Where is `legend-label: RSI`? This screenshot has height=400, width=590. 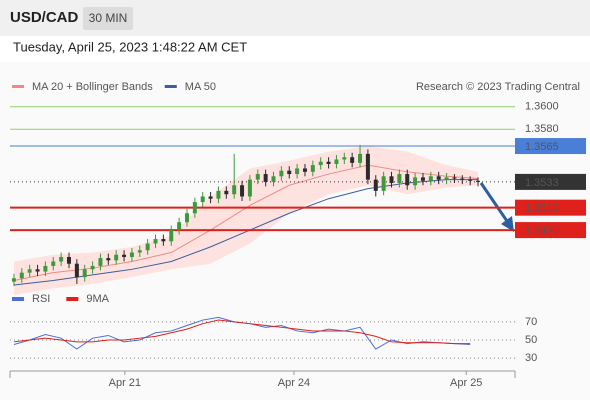
legend-label: RSI is located at coordinates (41, 299).